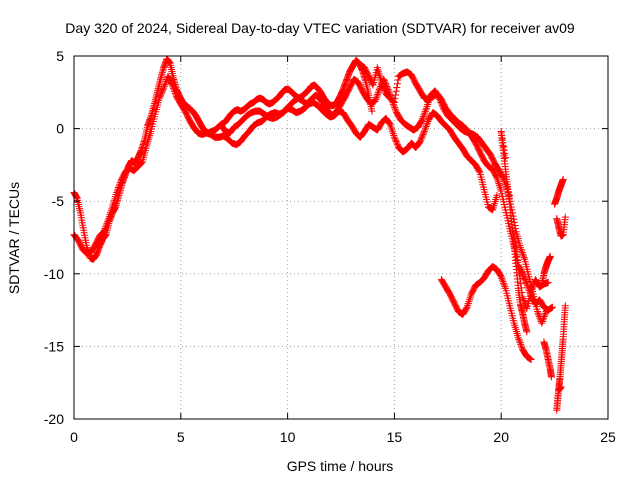 The width and height of the screenshot is (640, 480). What do you see at coordinates (74, 437) in the screenshot?
I see `x-tick-label: 0` at bounding box center [74, 437].